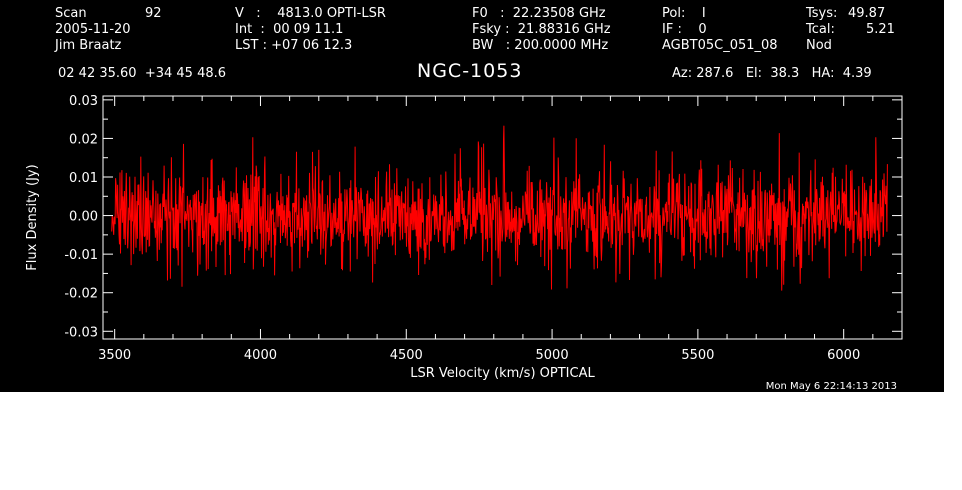 Image resolution: width=962 pixels, height=490 pixels. Describe the element at coordinates (697, 355) in the screenshot. I see `x-tick-label: 5500` at that location.